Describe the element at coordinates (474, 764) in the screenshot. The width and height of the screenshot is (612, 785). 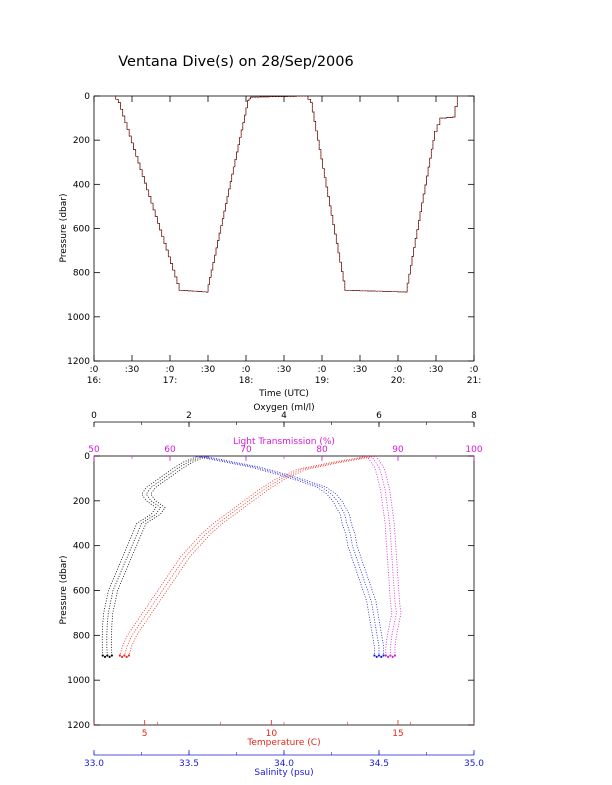
I see `axis-tick-label: 35.0` at that location.